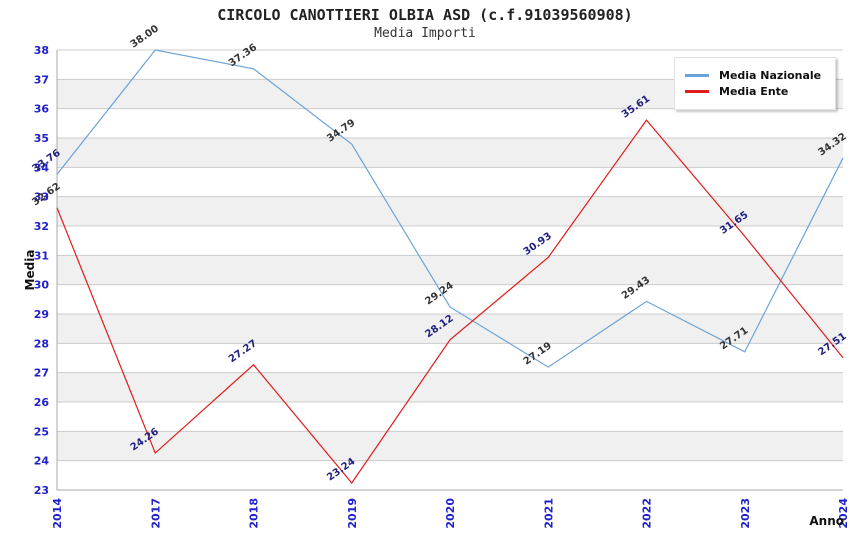 The width and height of the screenshot is (850, 550). Describe the element at coordinates (647, 513) in the screenshot. I see `x-tick-label: 2022` at that location.